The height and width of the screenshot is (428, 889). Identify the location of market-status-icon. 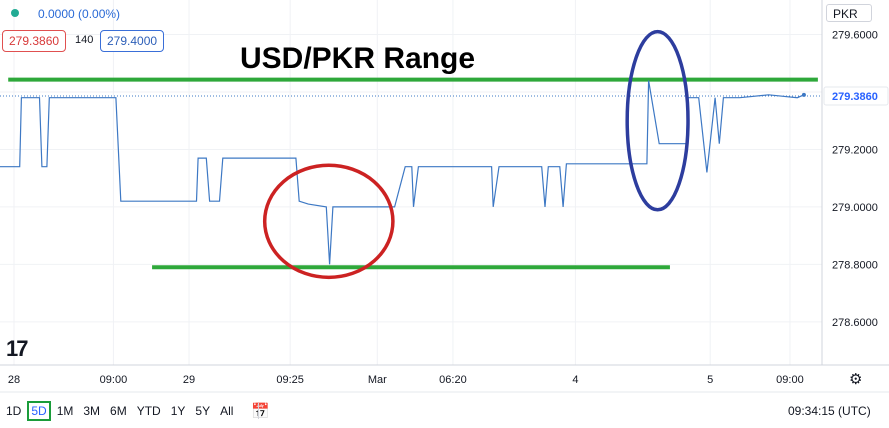
(15, 13).